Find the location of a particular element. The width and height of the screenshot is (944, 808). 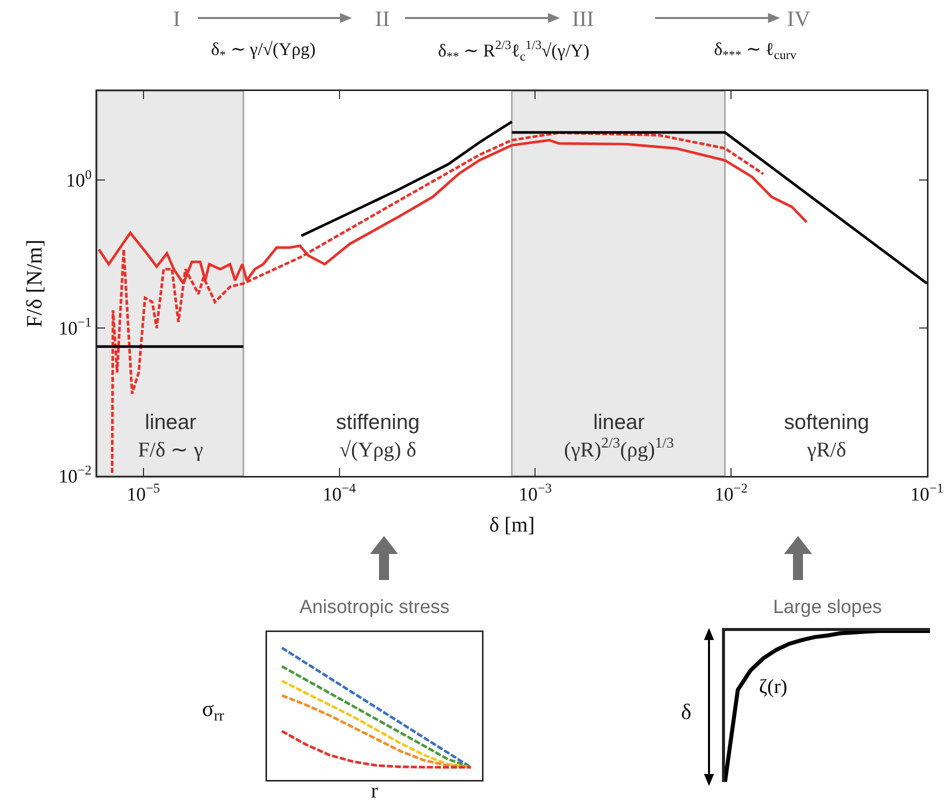

x-axis-title: δ [m] is located at coordinates (512, 524).